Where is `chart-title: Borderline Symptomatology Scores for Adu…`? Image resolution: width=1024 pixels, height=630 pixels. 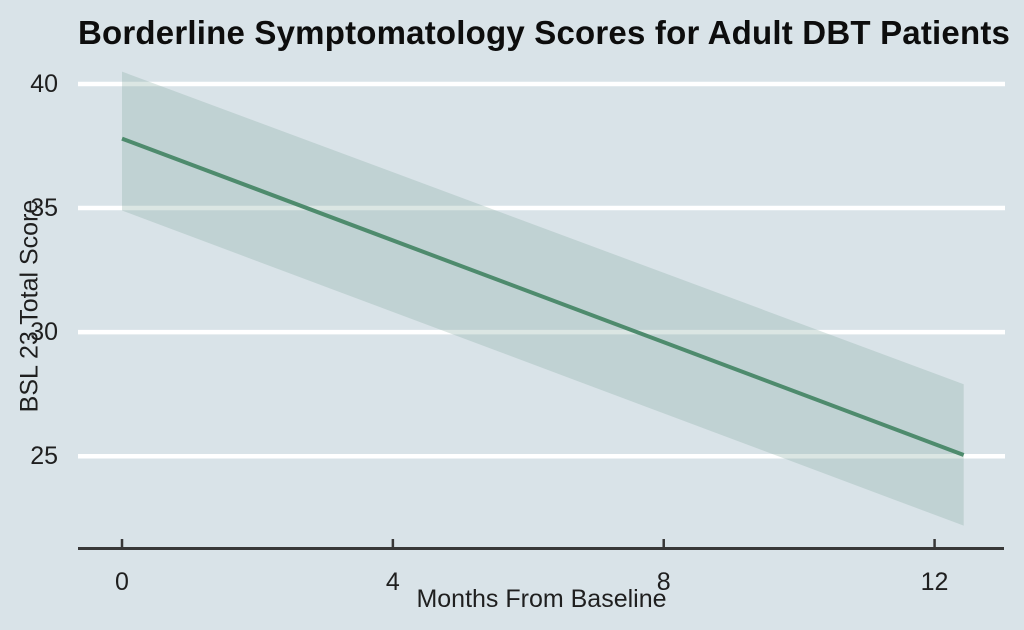
chart-title: Borderline Symptomatology Scores for Adu… is located at coordinates (544, 32).